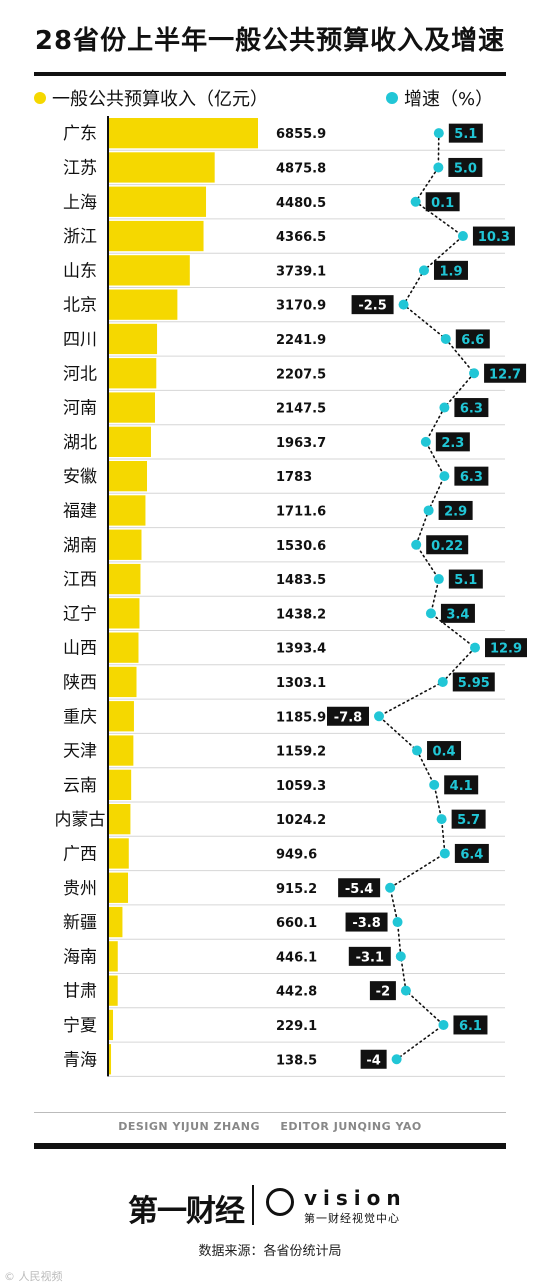  Describe the element at coordinates (359, 889) in the screenshot. I see `growth-value-label: -5.4` at that location.